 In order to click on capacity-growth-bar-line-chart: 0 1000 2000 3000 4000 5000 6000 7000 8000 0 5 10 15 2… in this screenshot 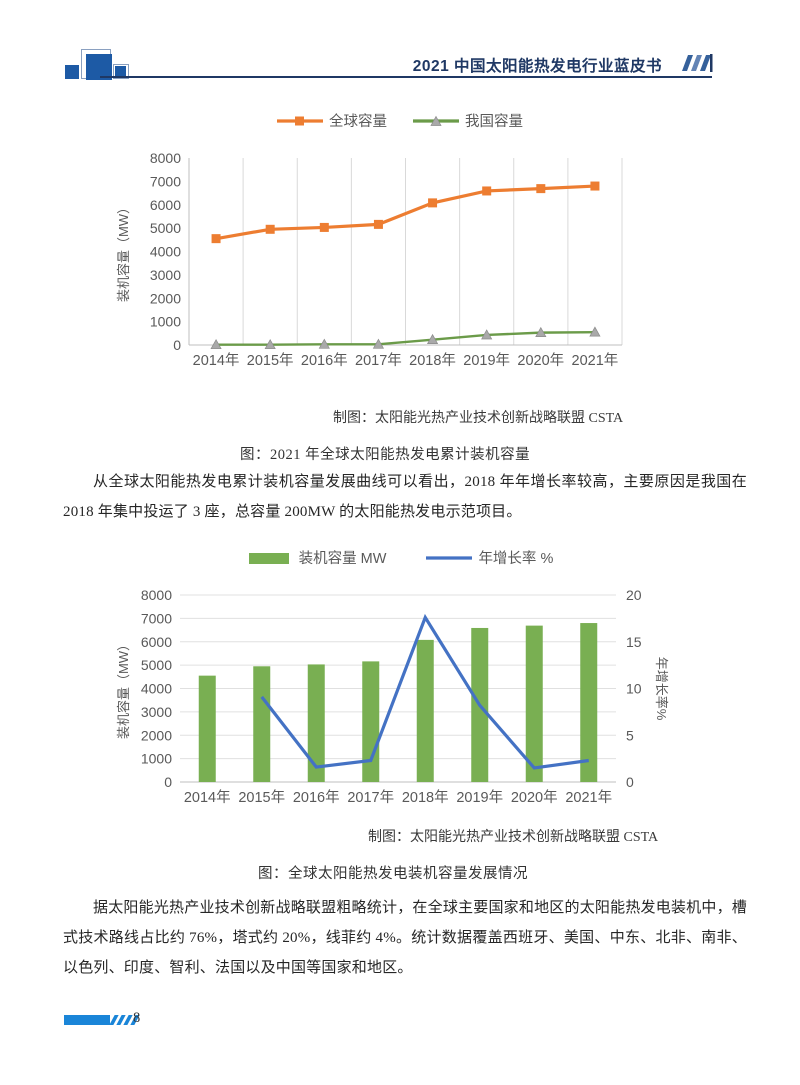, I will do `click(392, 696)`.